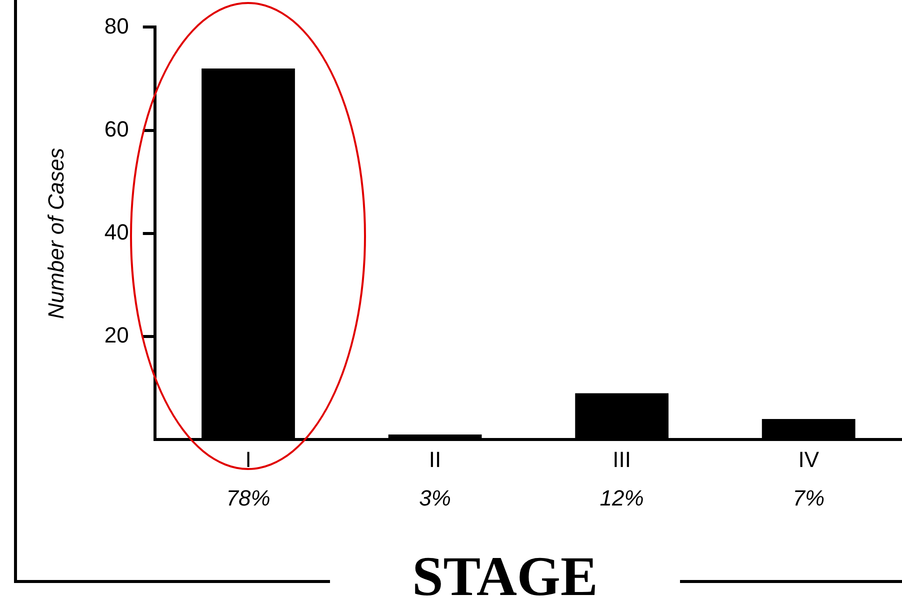  What do you see at coordinates (116, 231) in the screenshot?
I see `y-tick-label: 40` at bounding box center [116, 231].